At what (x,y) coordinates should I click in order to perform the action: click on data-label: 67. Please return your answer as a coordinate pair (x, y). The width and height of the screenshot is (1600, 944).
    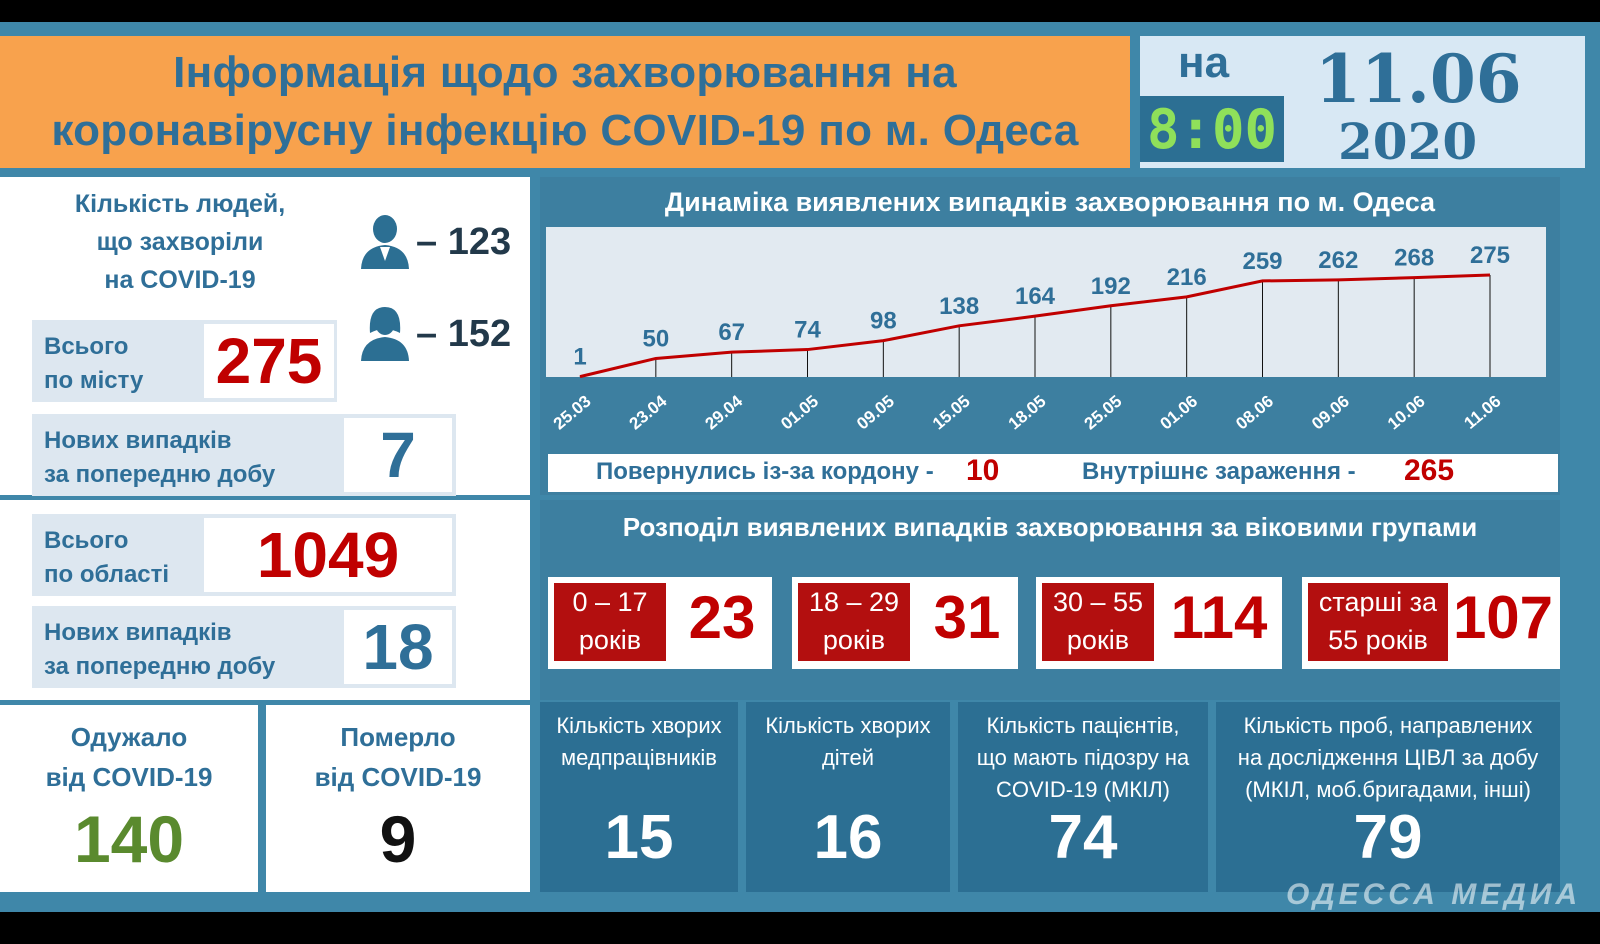
    Looking at the image, I should click on (731, 332).